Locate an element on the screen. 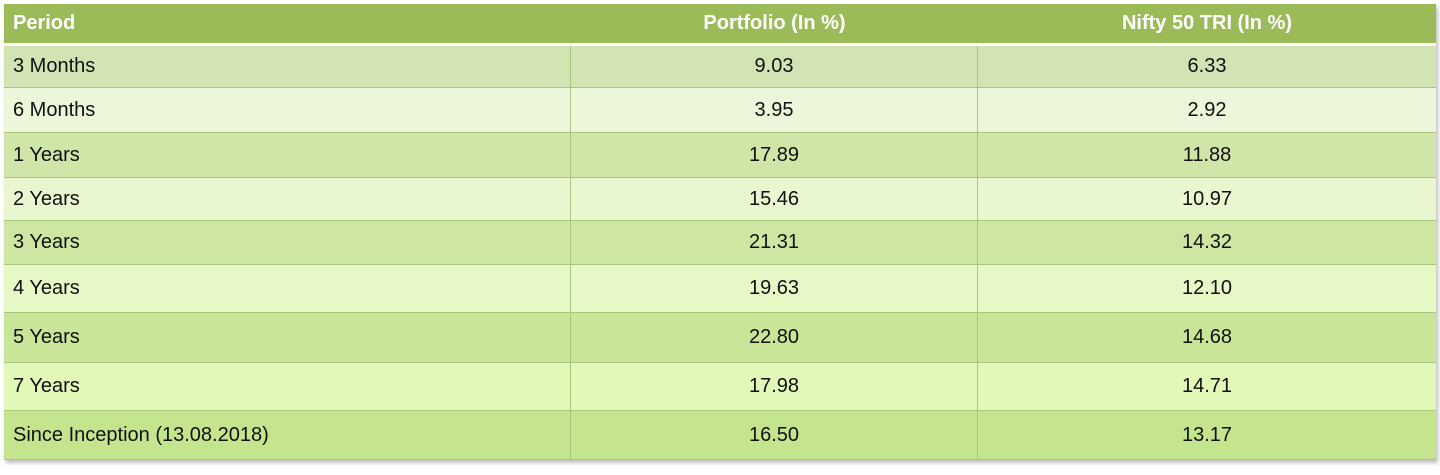 The image size is (1440, 475). period-cell: 3 Months is located at coordinates (287, 66).